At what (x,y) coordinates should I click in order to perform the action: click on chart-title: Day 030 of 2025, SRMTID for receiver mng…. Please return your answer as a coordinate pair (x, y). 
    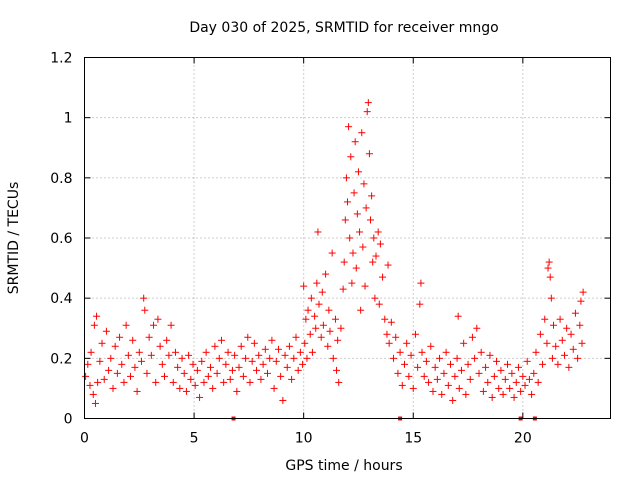
    Looking at the image, I should click on (343, 28).